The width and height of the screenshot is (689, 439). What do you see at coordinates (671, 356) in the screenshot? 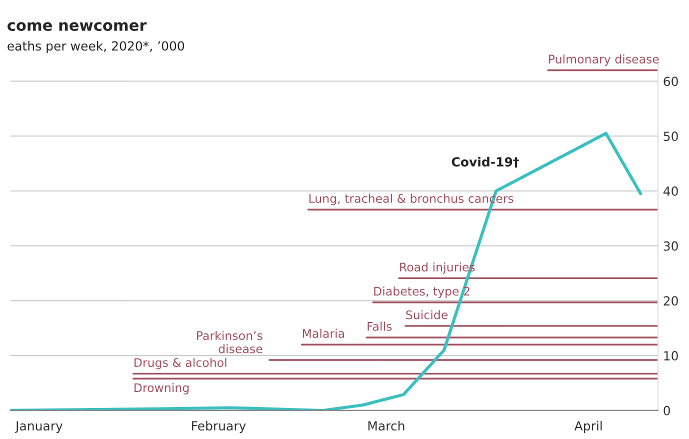
I see `y-tick-label: 10` at bounding box center [671, 356].